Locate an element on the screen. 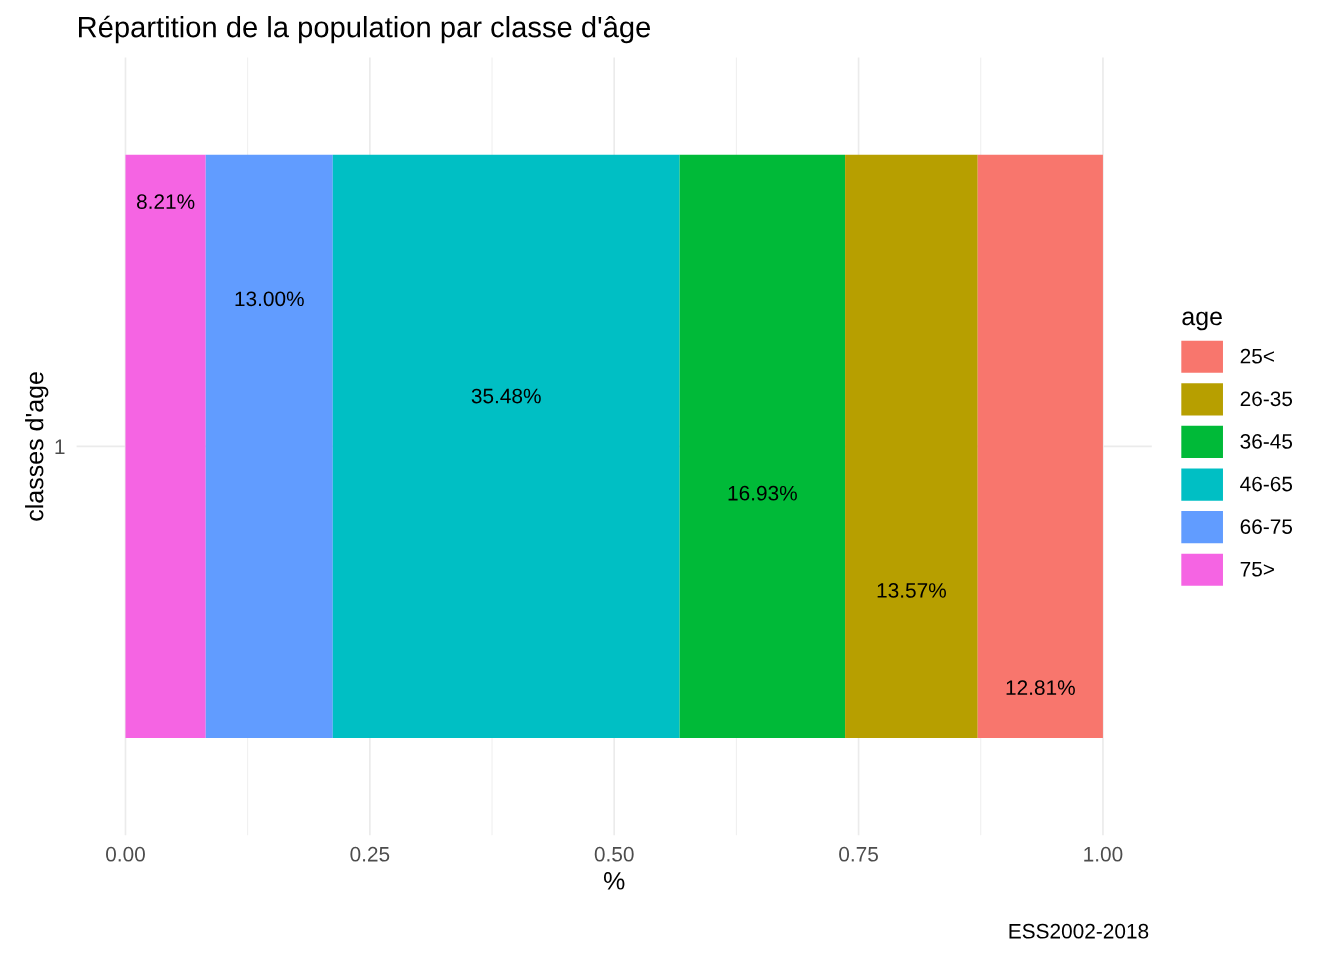 The image size is (1344, 960). chart-title: Répartition de la population par classe d'âge is located at coordinates (365, 29).